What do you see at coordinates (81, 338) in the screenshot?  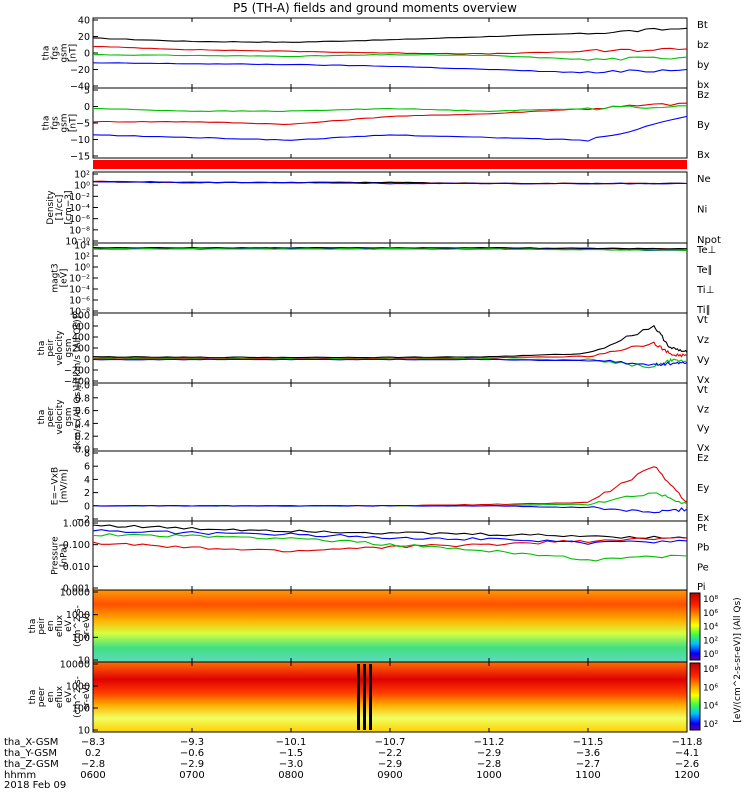 I see `panel-5-ytick-label: 400` at bounding box center [81, 338].